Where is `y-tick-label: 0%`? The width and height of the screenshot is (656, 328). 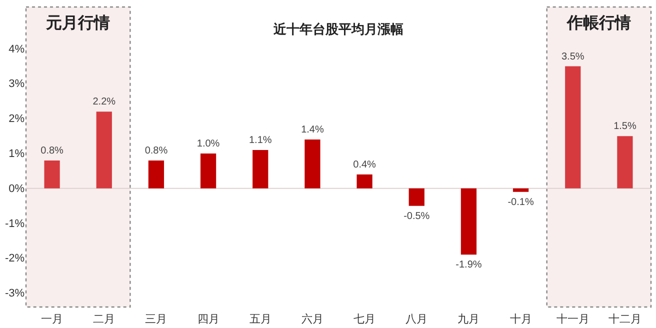
y-tick-label: 0% is located at coordinates (16, 188).